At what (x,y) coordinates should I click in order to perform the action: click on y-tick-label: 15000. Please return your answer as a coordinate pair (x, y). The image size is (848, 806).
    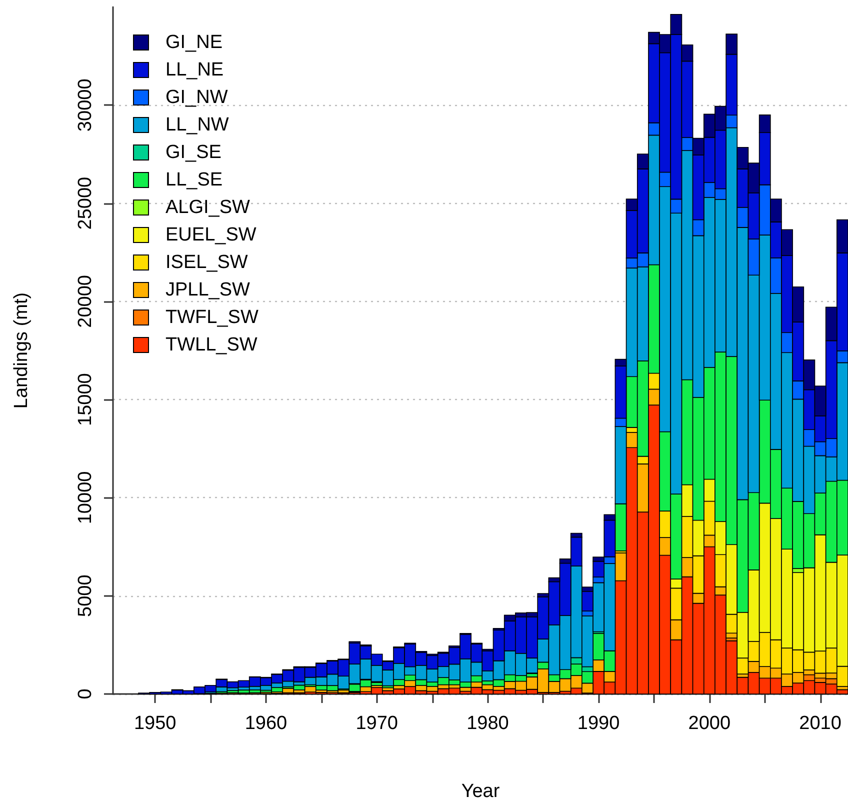
    Looking at the image, I should click on (85, 399).